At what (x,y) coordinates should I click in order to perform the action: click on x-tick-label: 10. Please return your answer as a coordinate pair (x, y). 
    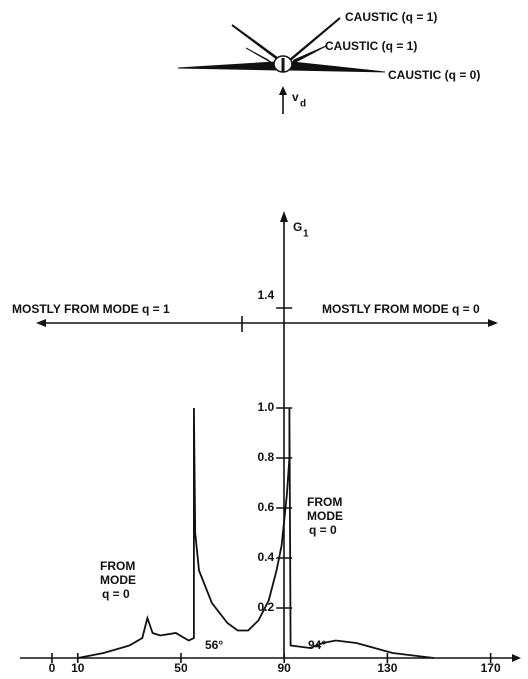
    Looking at the image, I should click on (78, 667).